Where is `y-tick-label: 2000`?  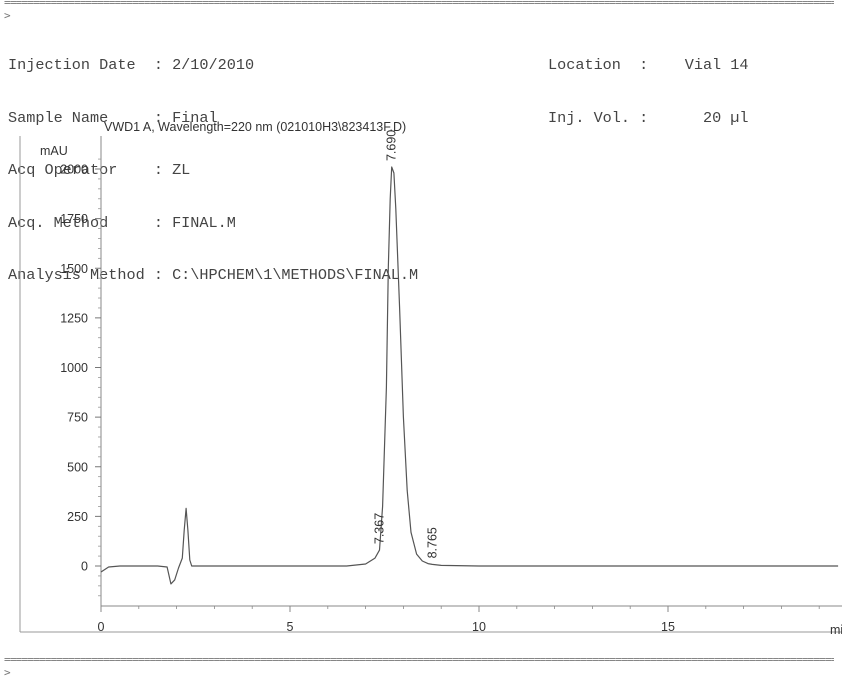 y-tick-label: 2000 is located at coordinates (74, 170).